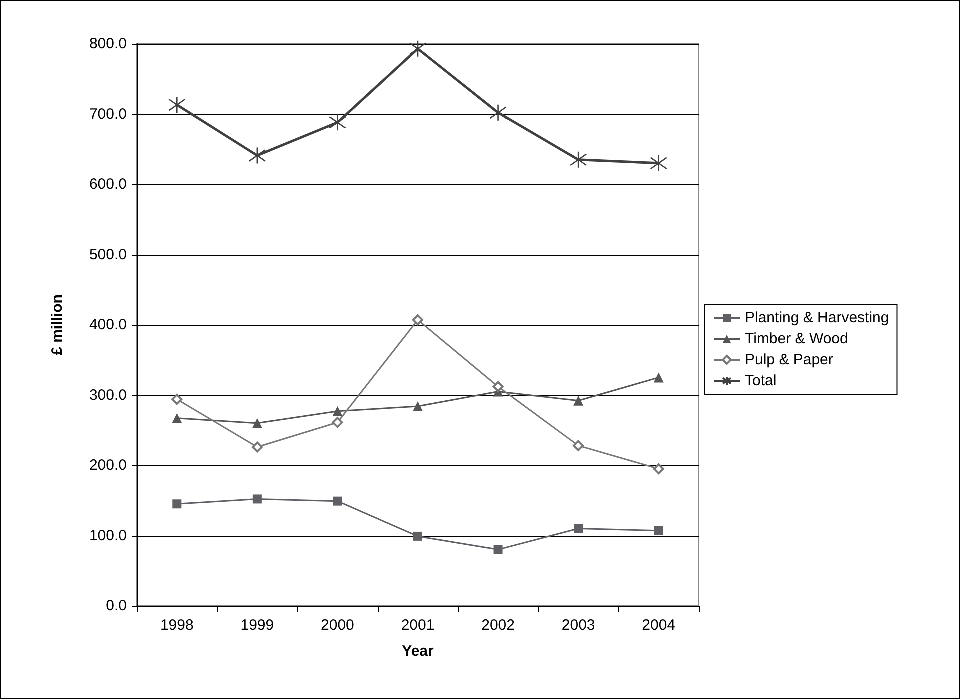 This screenshot has height=699, width=960. What do you see at coordinates (659, 625) in the screenshot?
I see `x-tick-label: 2004` at bounding box center [659, 625].